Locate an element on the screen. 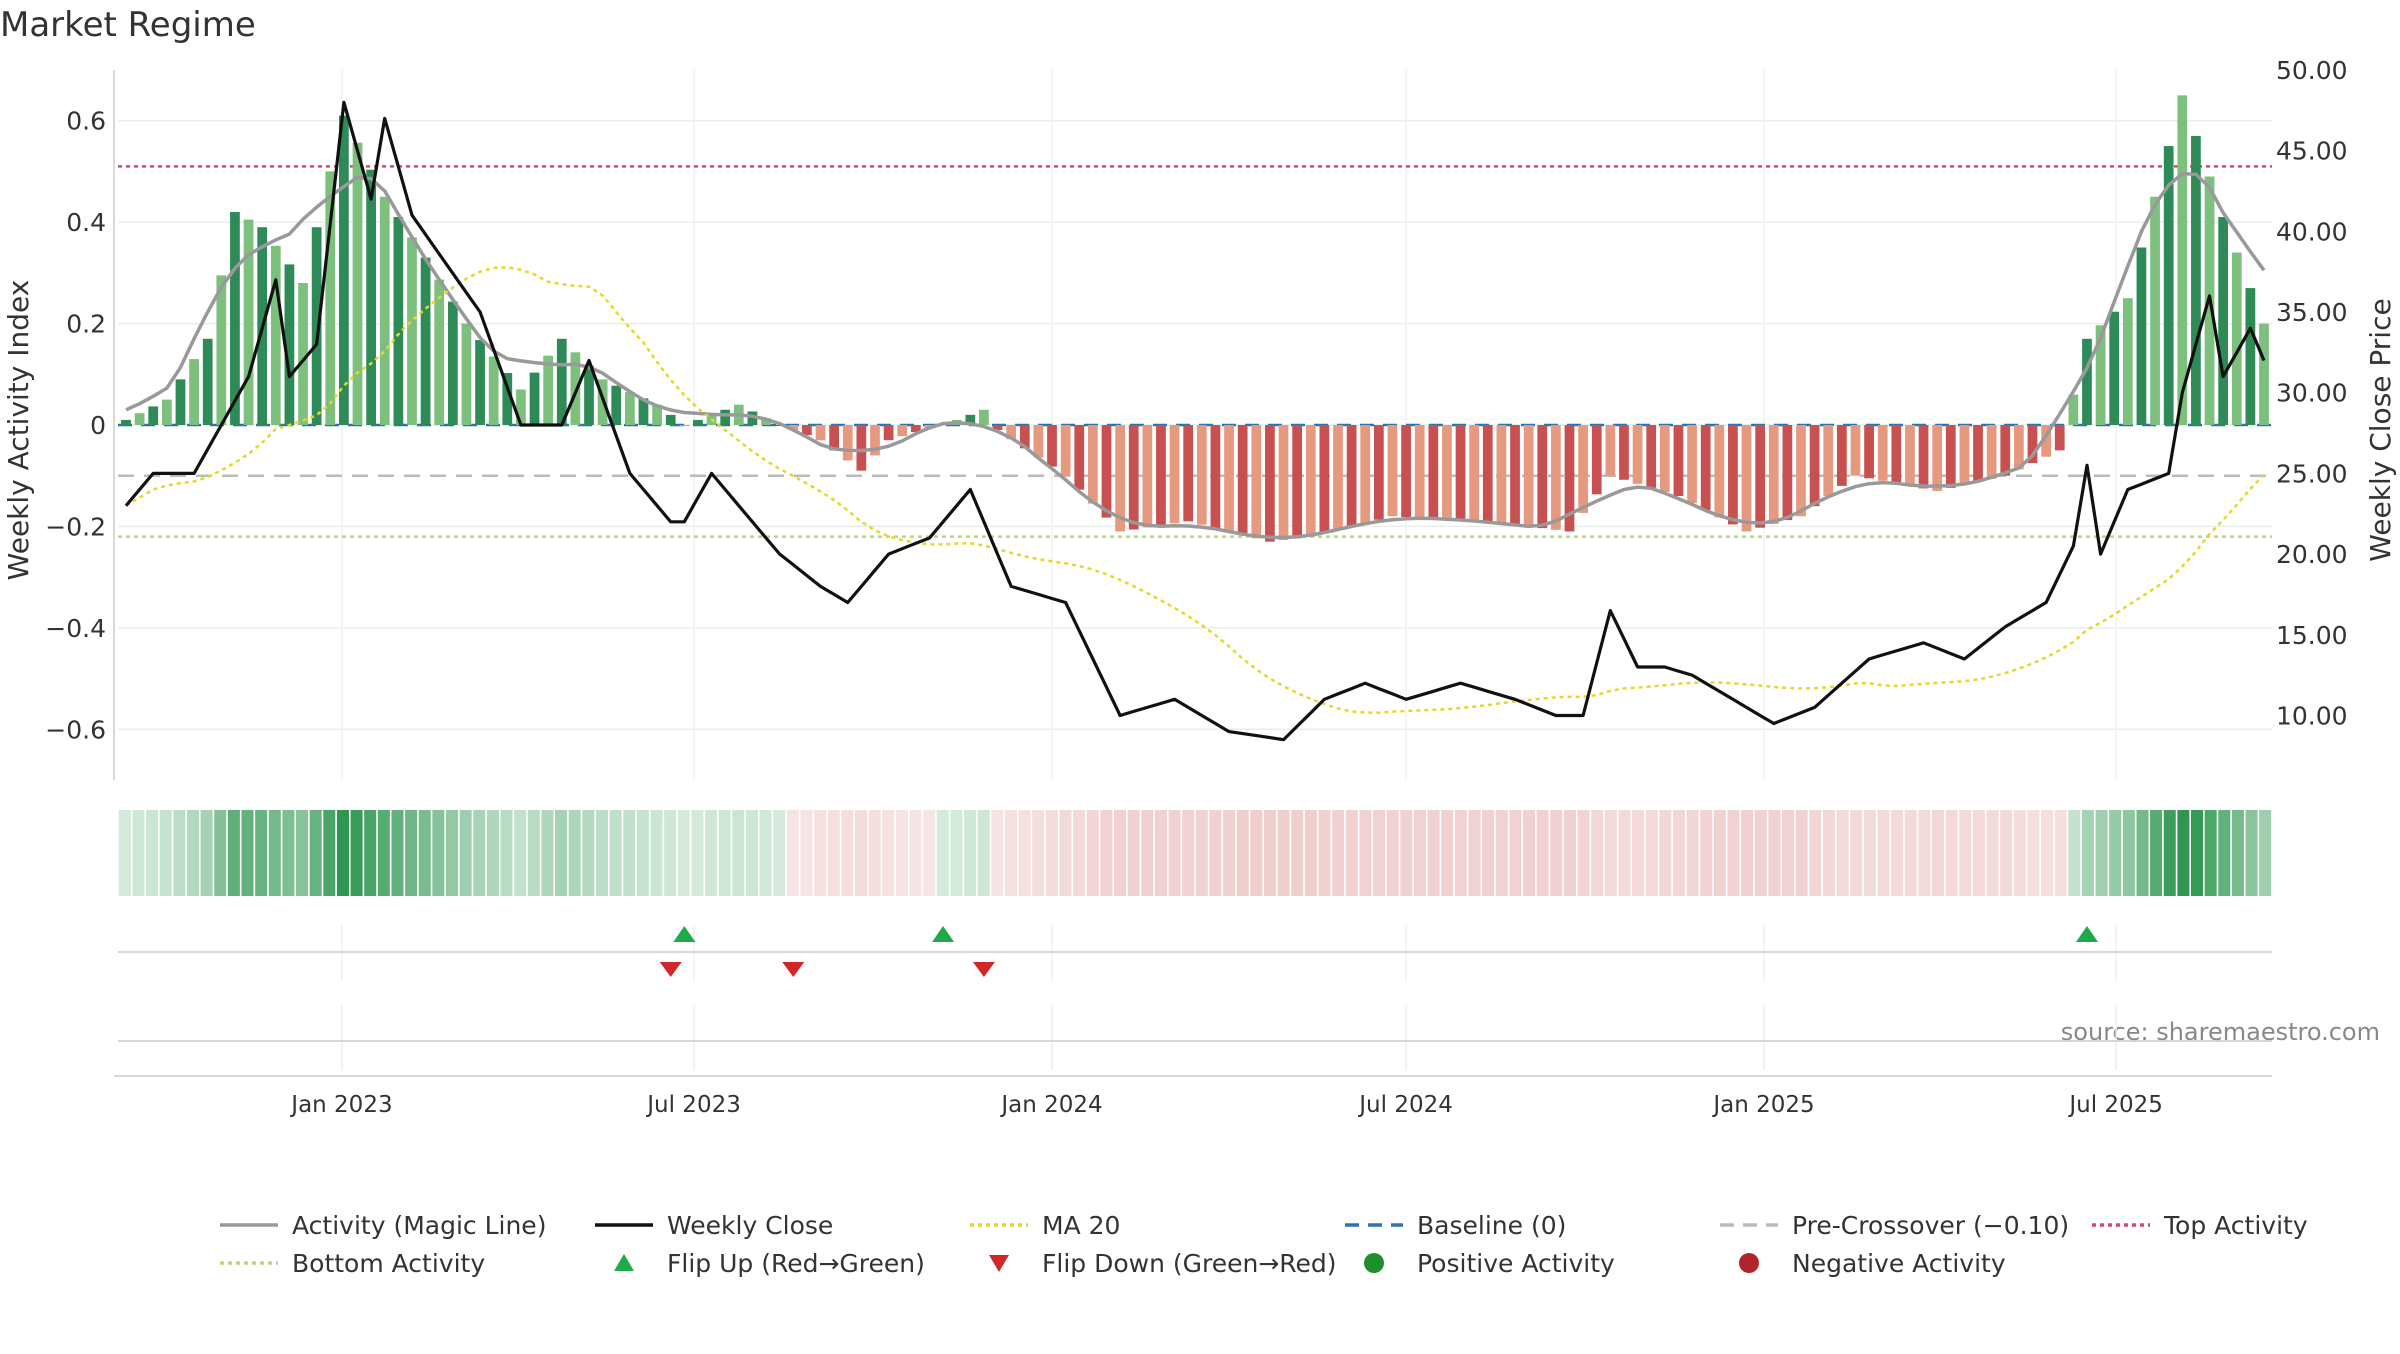  legend-label: Flip Down (Green→Red) is located at coordinates (1189, 1263).